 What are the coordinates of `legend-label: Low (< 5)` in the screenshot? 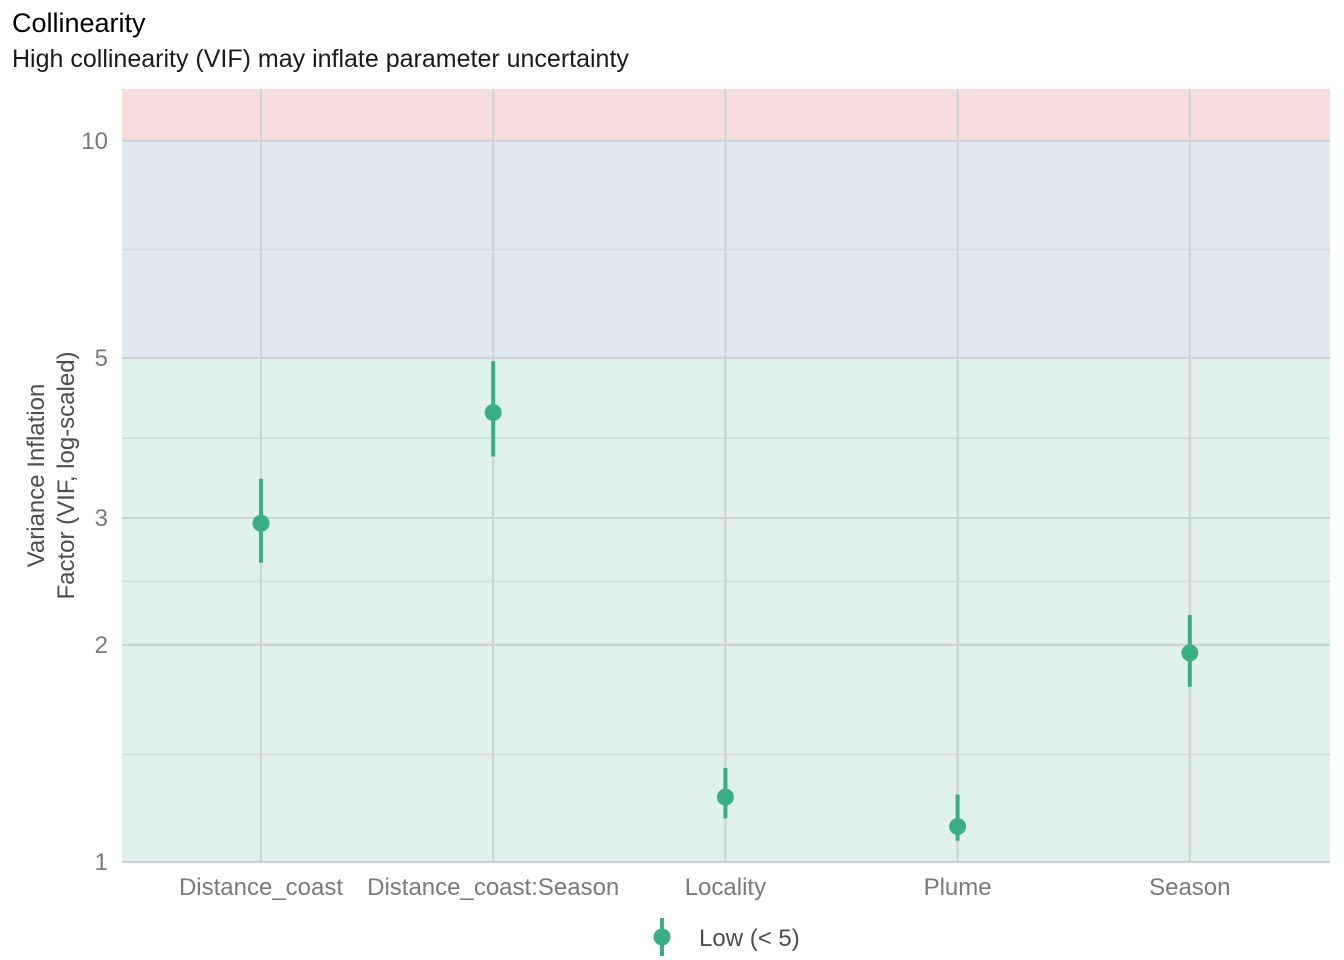 It's located at (749, 938).